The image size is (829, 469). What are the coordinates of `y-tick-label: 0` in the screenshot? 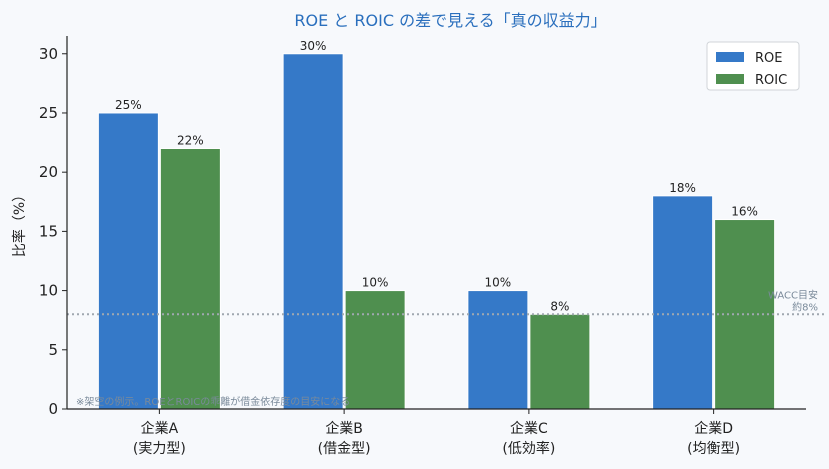 It's located at (53, 409).